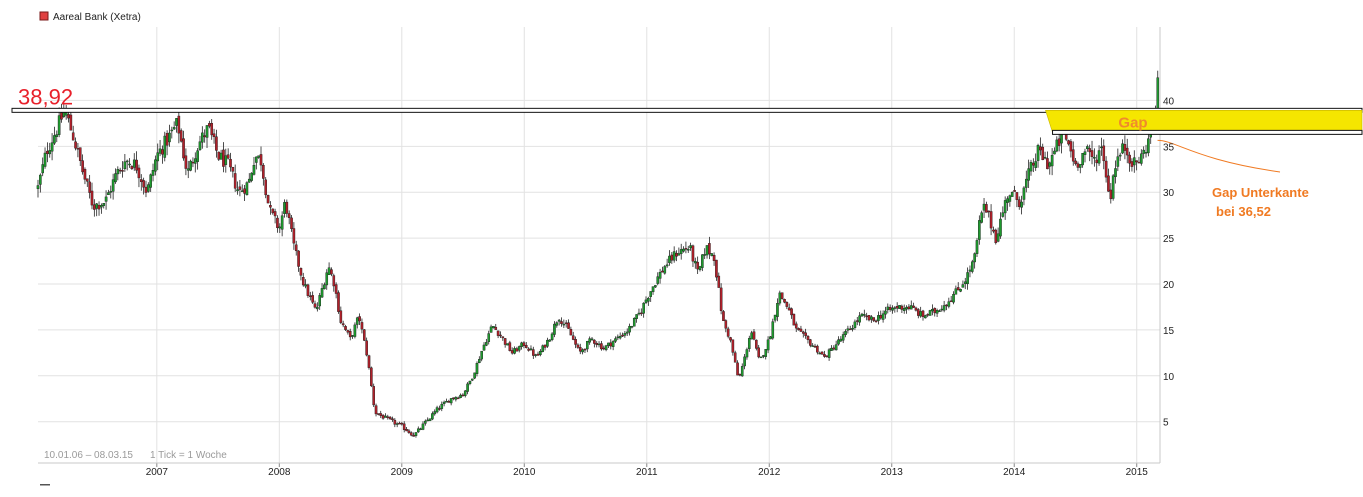 This screenshot has width=1363, height=497. I want to click on y-tick-label: 35, so click(1169, 147).